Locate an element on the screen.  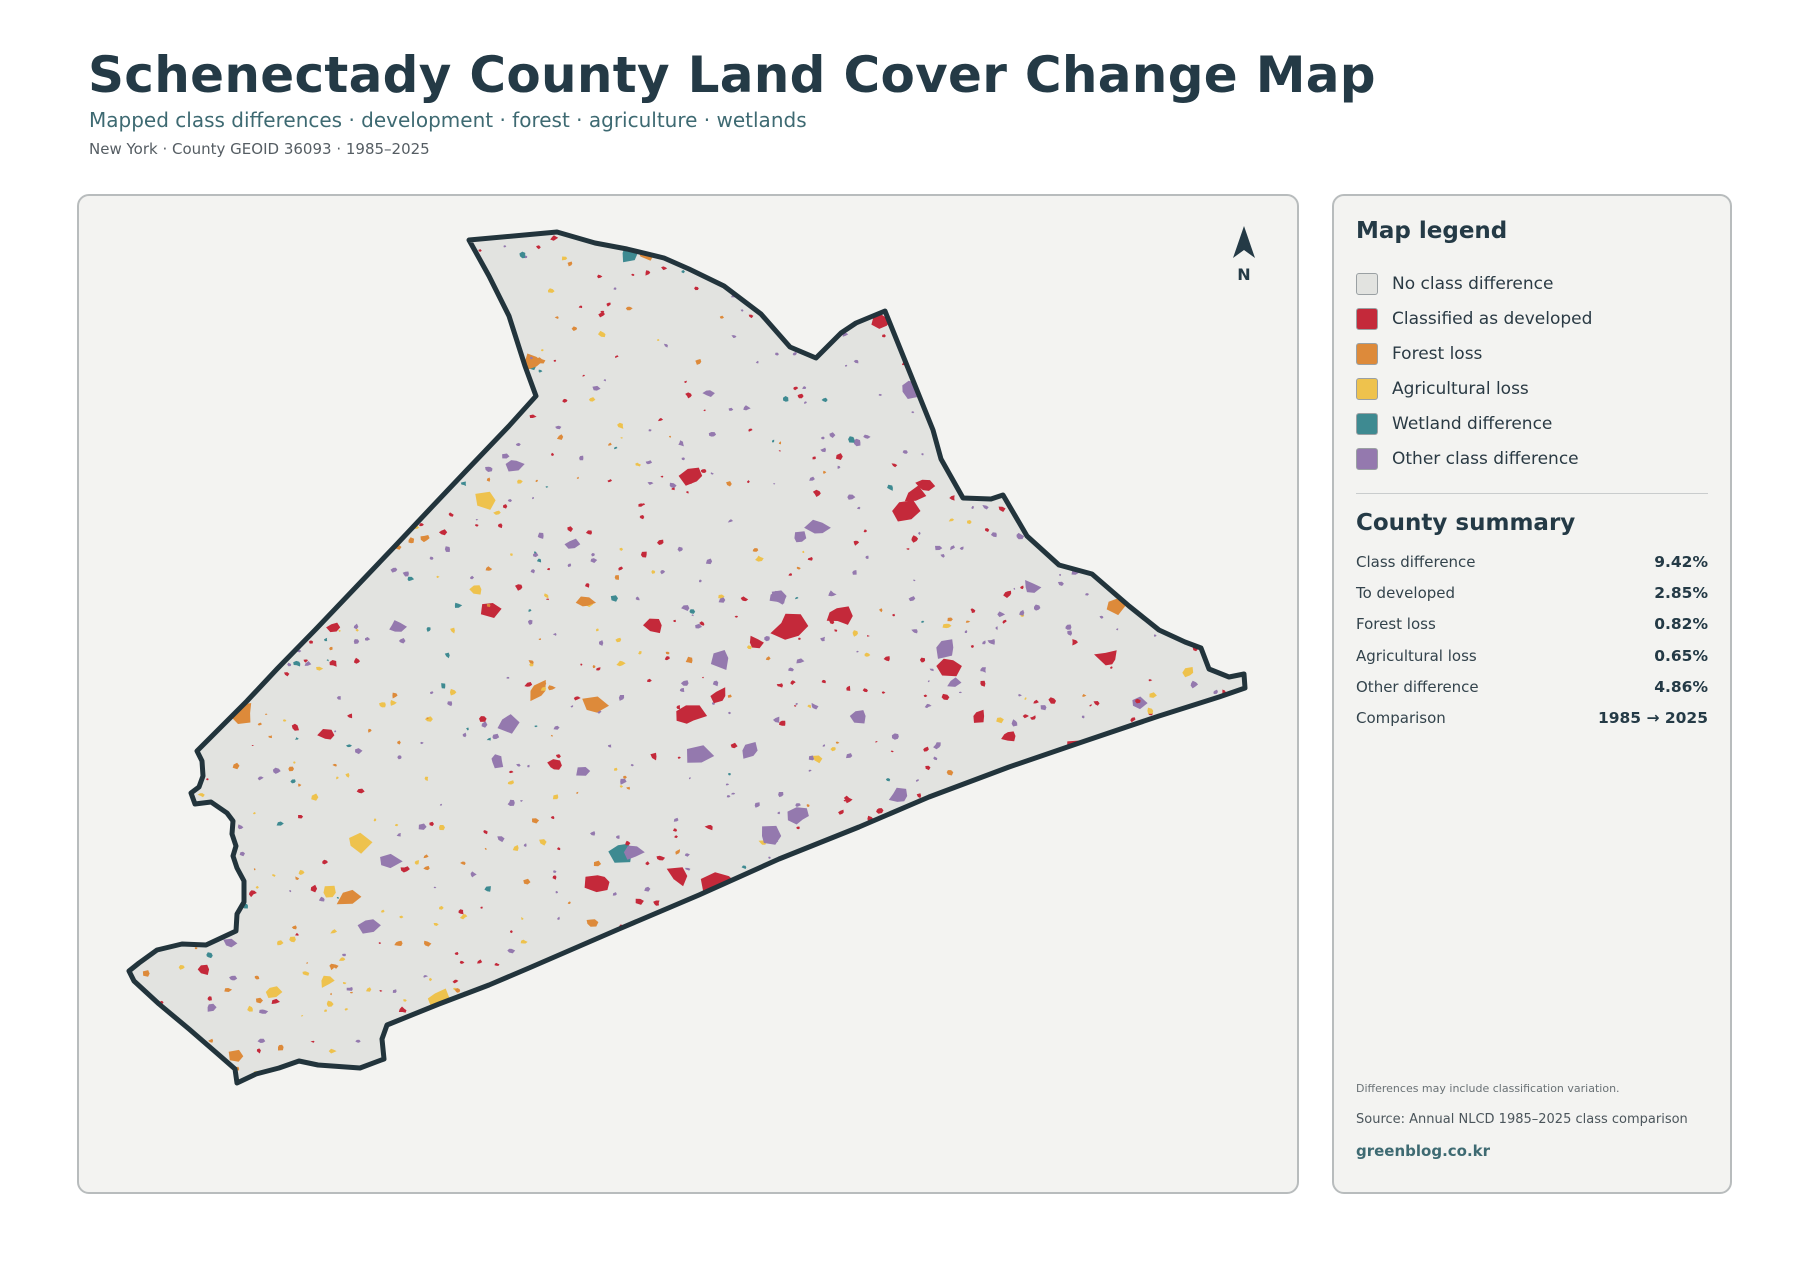
north-label: N is located at coordinates (1243, 274).